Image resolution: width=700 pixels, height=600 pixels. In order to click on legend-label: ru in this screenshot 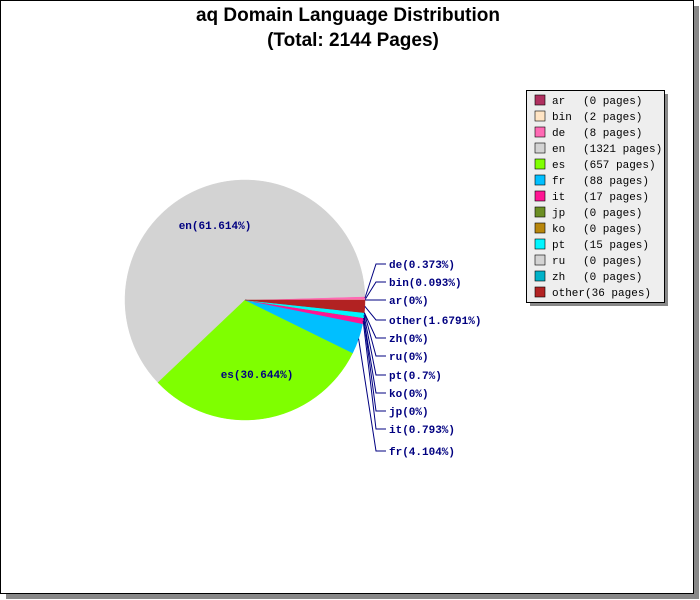, I will do `click(558, 262)`.